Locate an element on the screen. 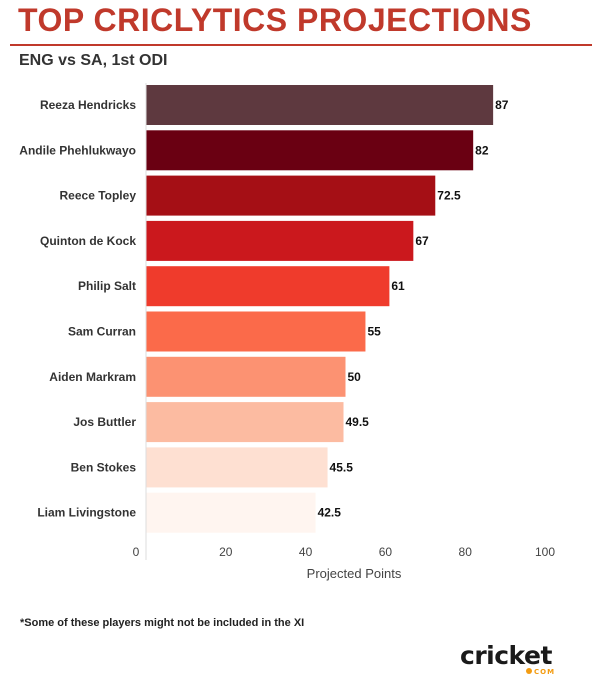 Image resolution: width=600 pixels, height=691 pixels. data-label: 87 is located at coordinates (502, 105).